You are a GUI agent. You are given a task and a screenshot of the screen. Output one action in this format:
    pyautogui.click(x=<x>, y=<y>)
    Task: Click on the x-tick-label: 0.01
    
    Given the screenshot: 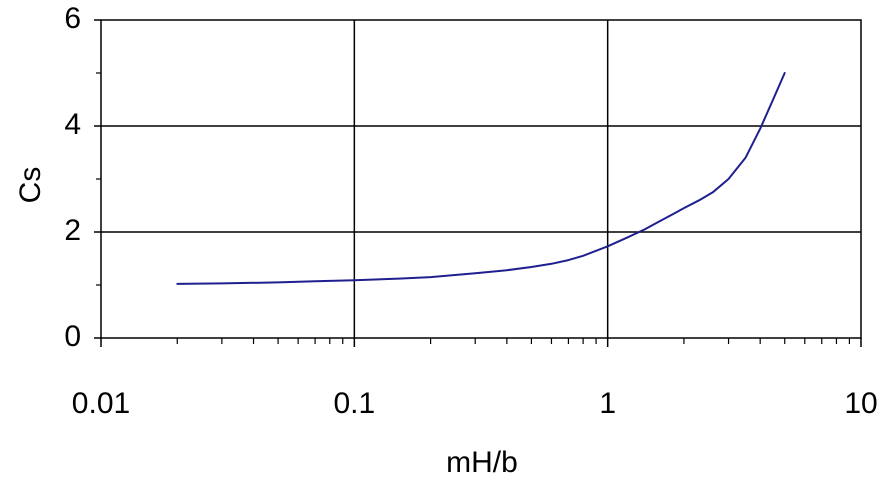 What is the action you would take?
    pyautogui.click(x=101, y=403)
    